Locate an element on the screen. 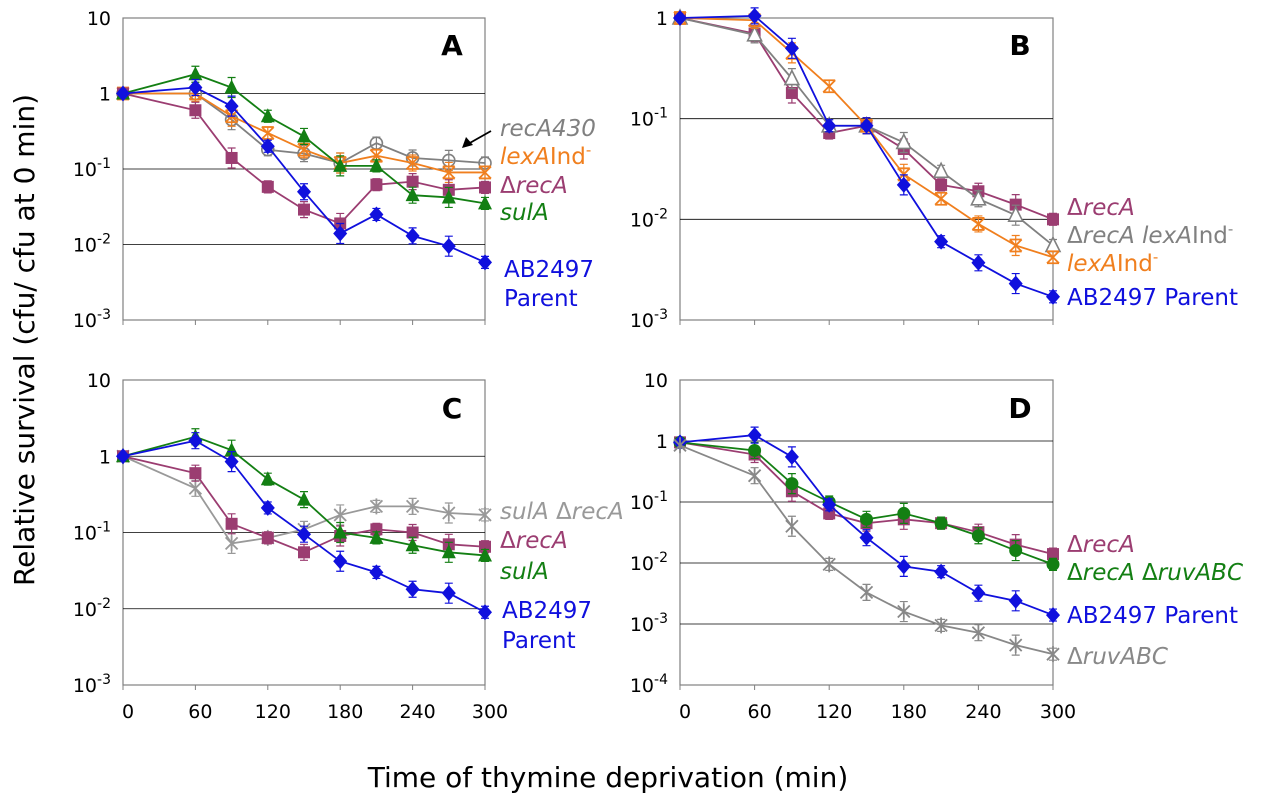 The image size is (1274, 800). series--reca-ruvabc is located at coordinates (866, 503).